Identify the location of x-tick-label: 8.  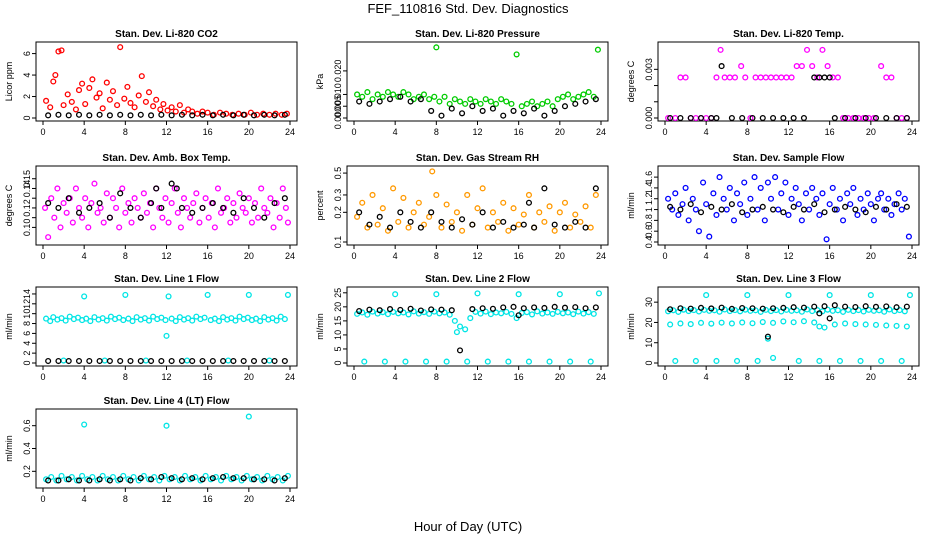
(125, 256).